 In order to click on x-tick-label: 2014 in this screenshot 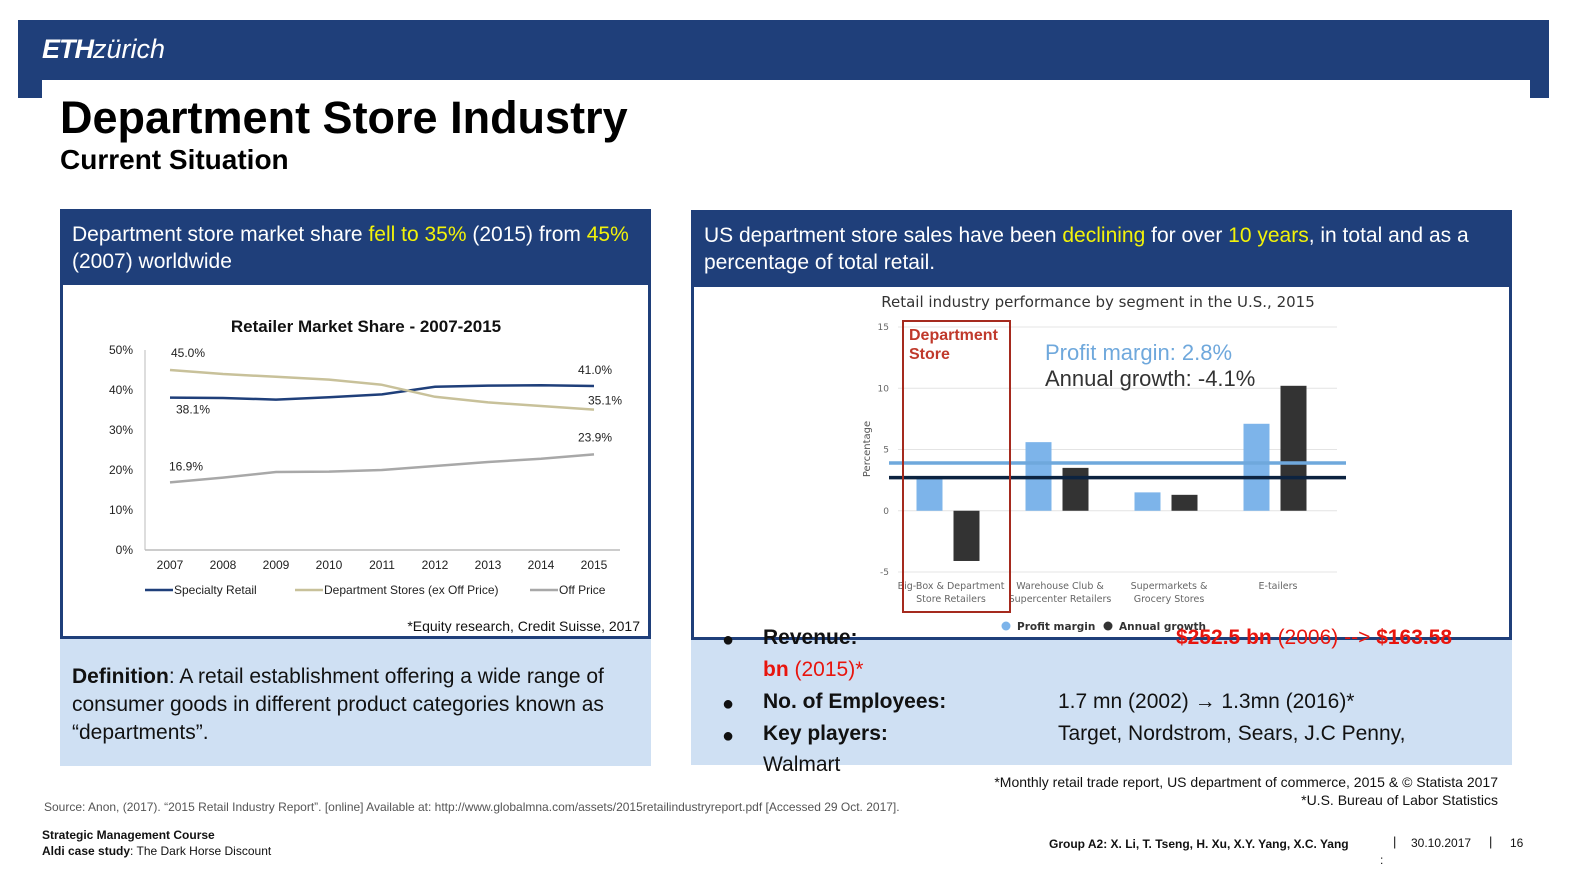, I will do `click(541, 565)`.